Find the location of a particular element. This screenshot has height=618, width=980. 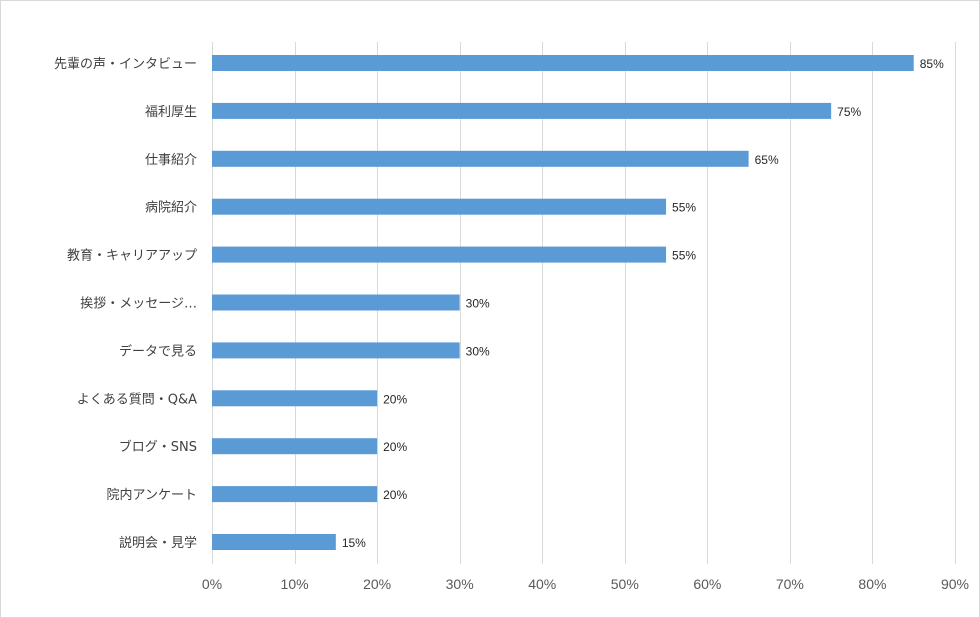

x-tick-label: 20% is located at coordinates (377, 584).